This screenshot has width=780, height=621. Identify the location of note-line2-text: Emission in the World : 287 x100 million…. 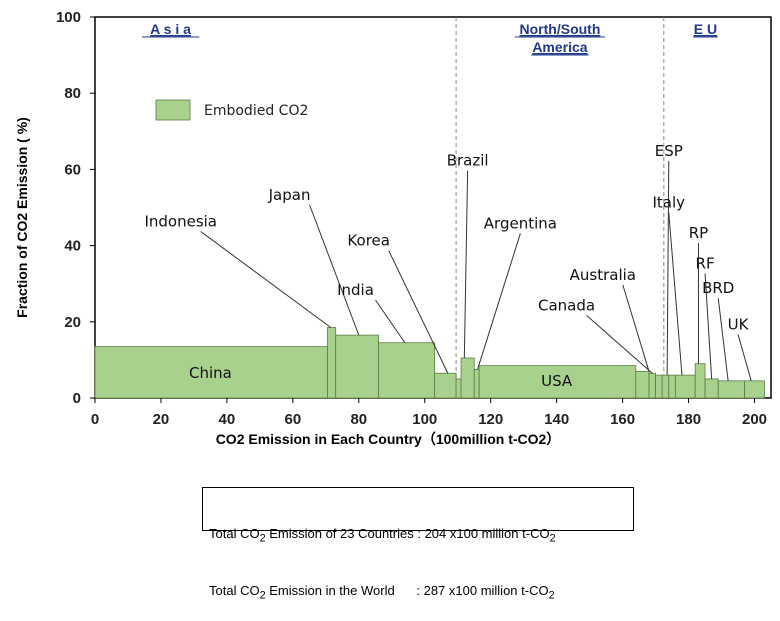
(407, 590).